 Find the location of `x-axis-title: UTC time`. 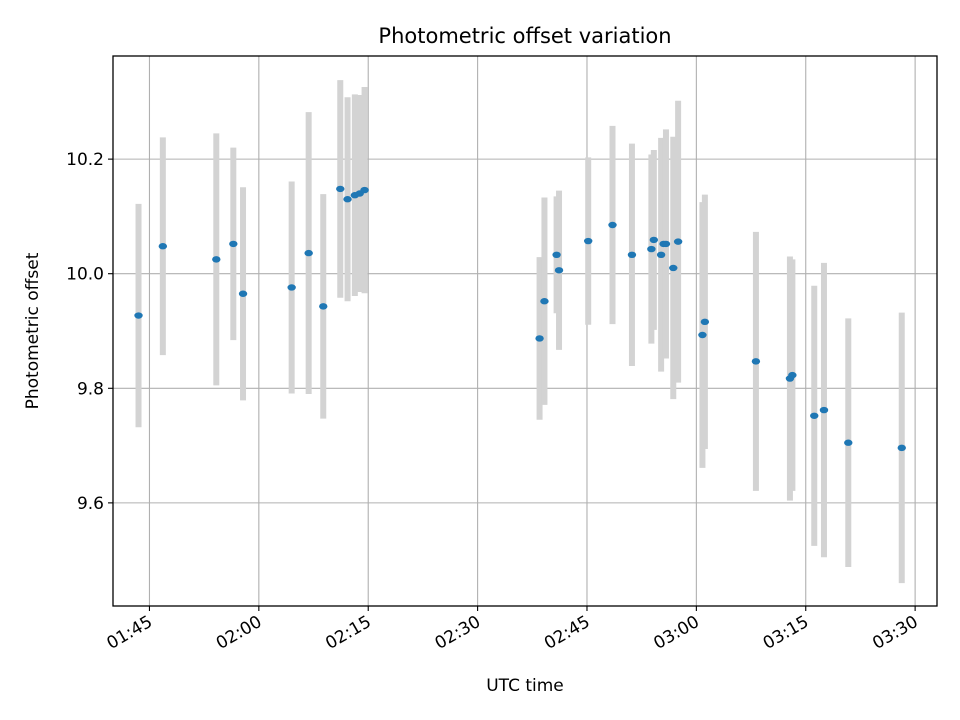

x-axis-title: UTC time is located at coordinates (525, 686).